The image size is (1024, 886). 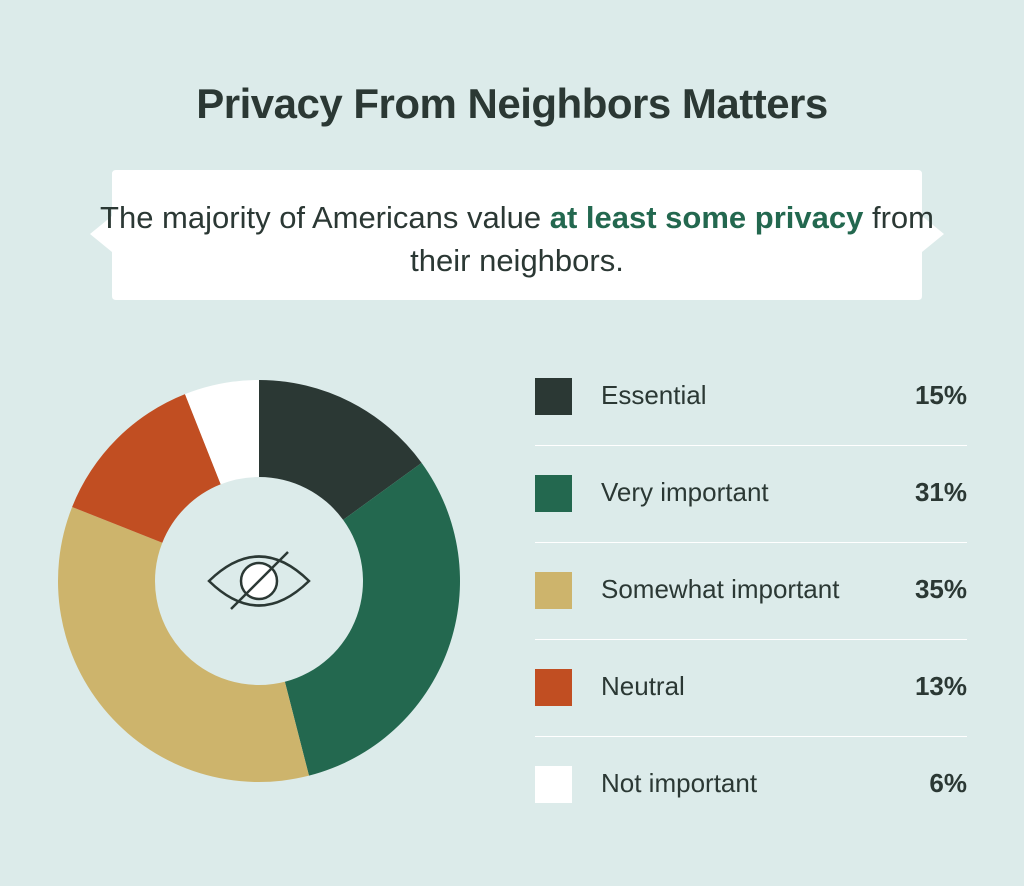 I want to click on legend-value: 13%, so click(x=940, y=686).